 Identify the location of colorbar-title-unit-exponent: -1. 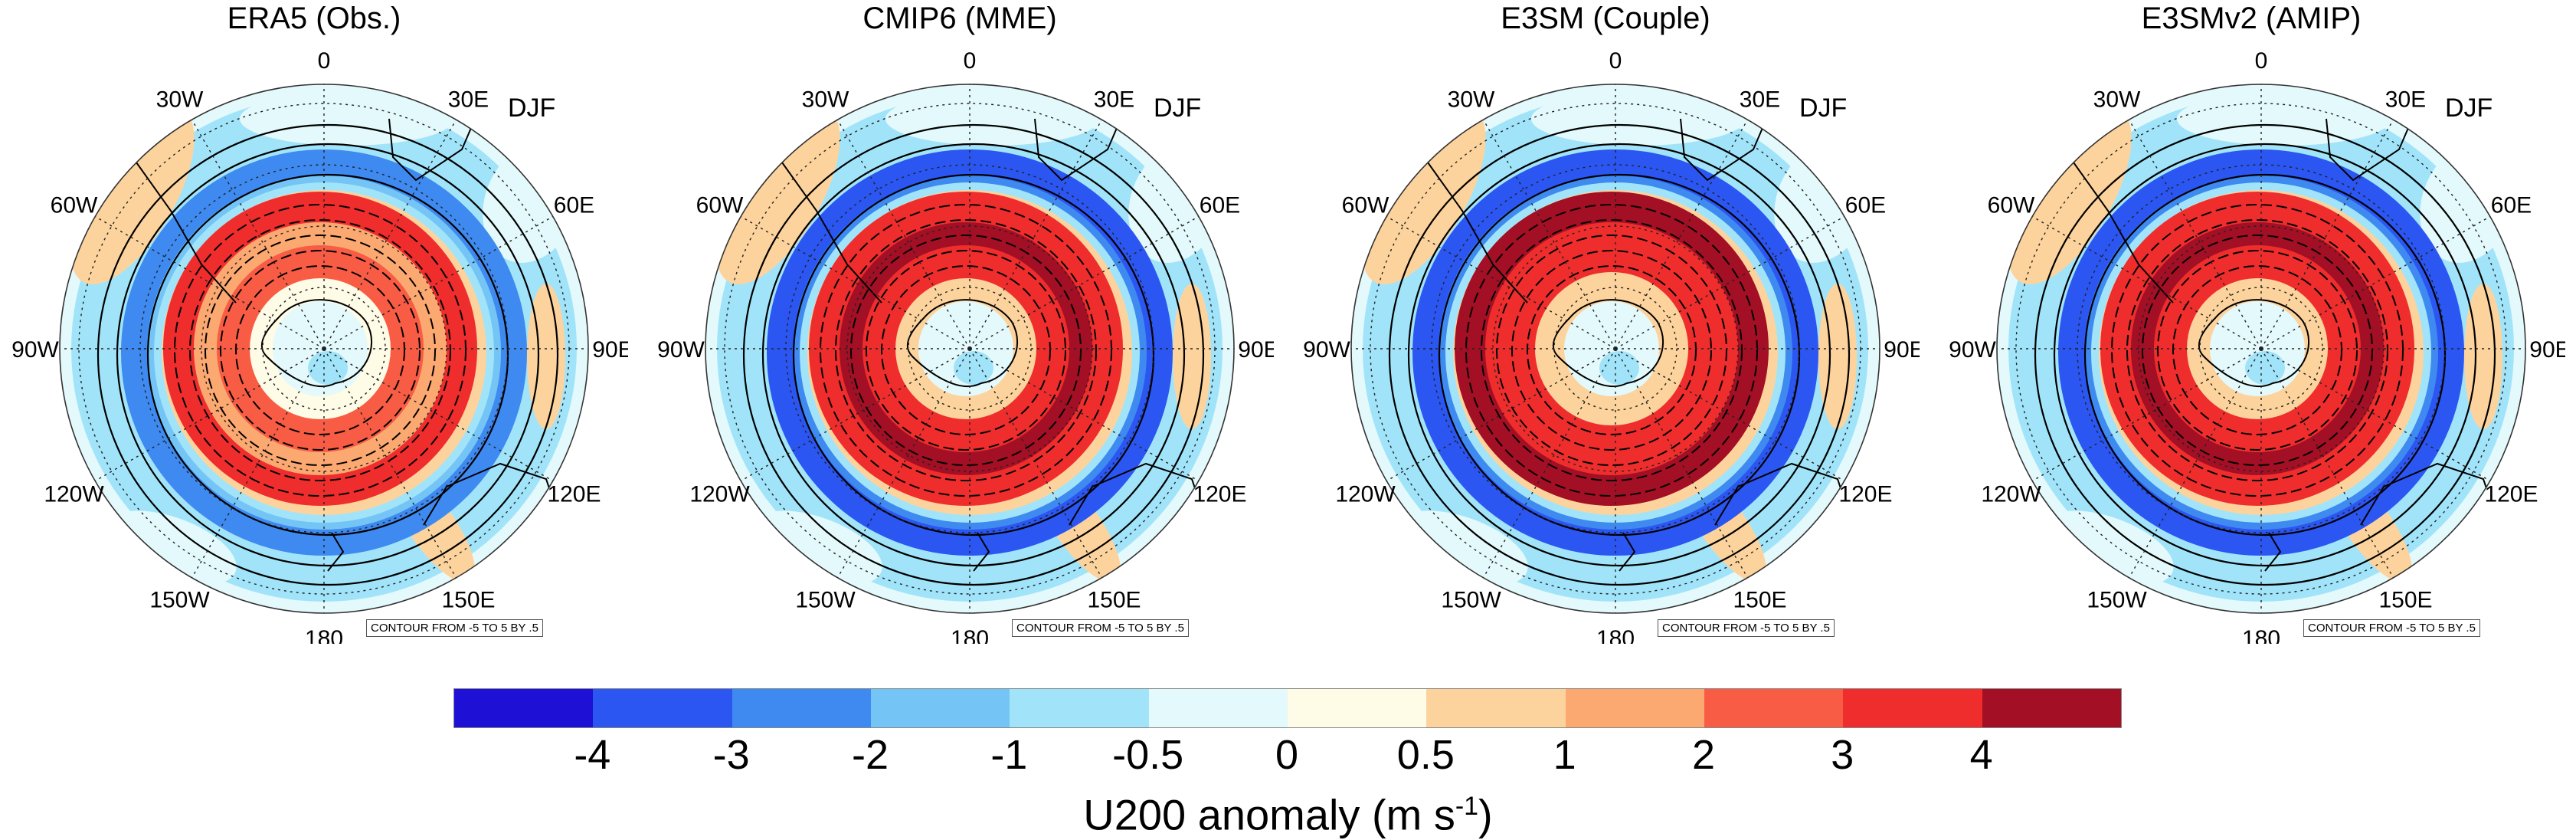
(1467, 806).